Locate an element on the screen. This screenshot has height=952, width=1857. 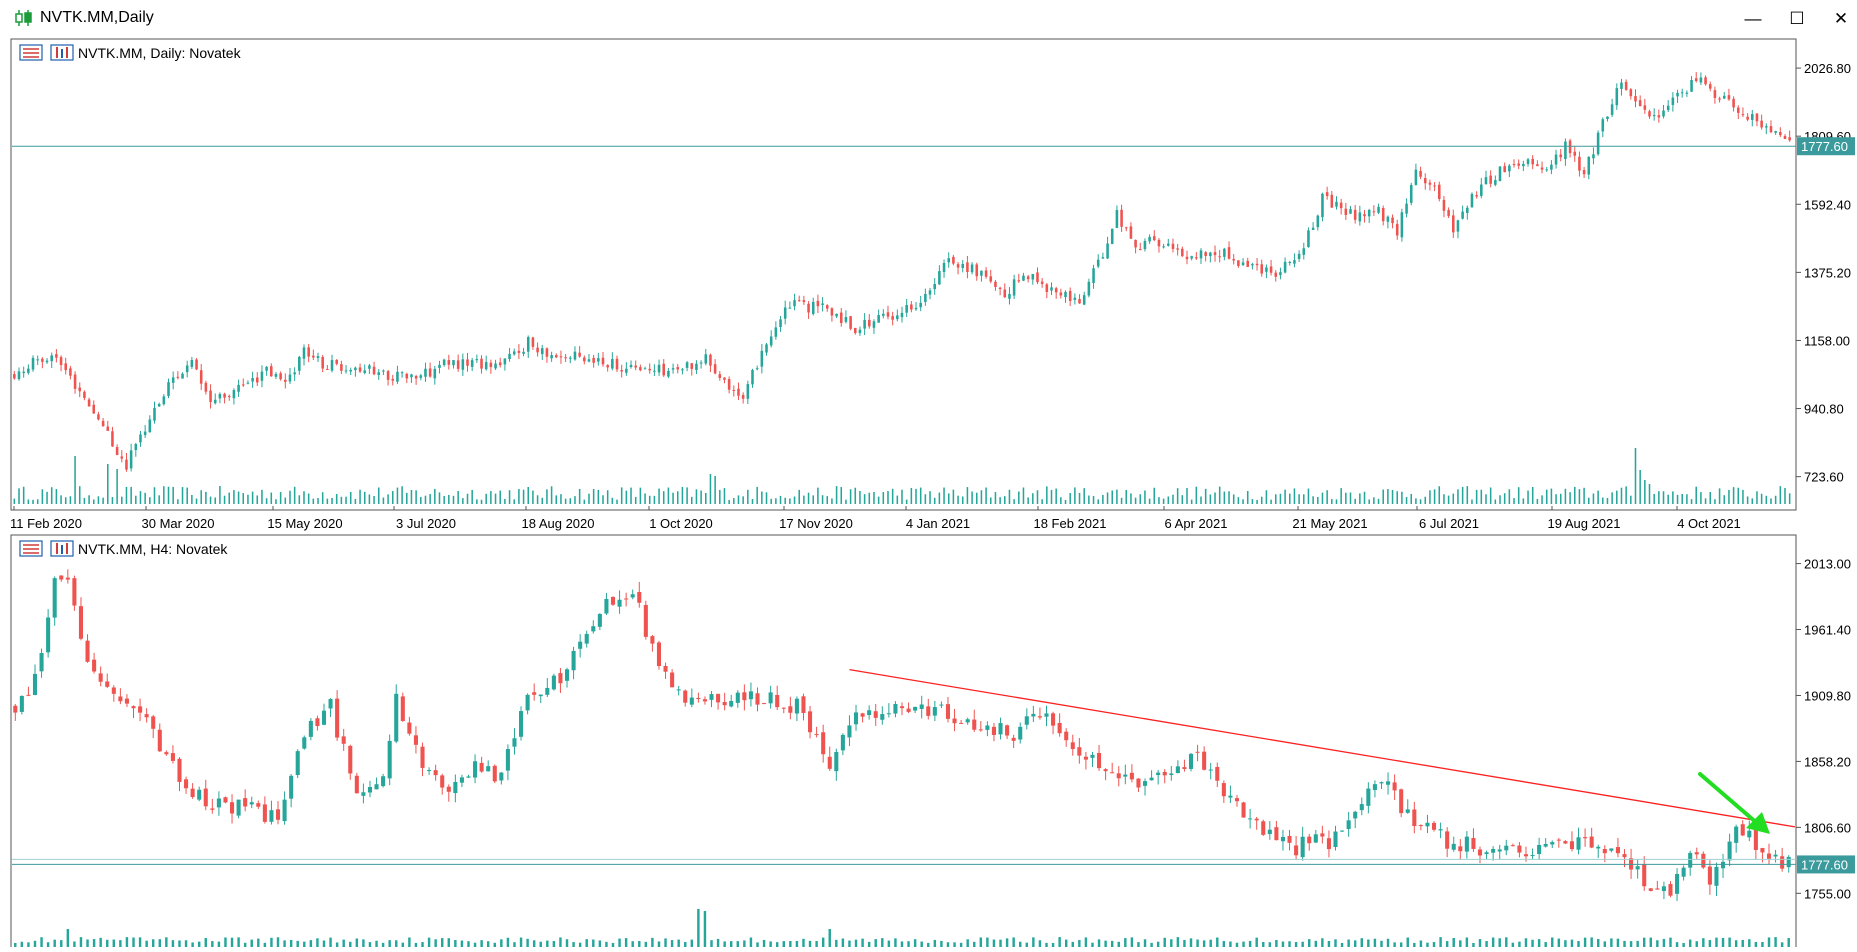
window-title: NVTK.MM,Daily is located at coordinates (97, 17).